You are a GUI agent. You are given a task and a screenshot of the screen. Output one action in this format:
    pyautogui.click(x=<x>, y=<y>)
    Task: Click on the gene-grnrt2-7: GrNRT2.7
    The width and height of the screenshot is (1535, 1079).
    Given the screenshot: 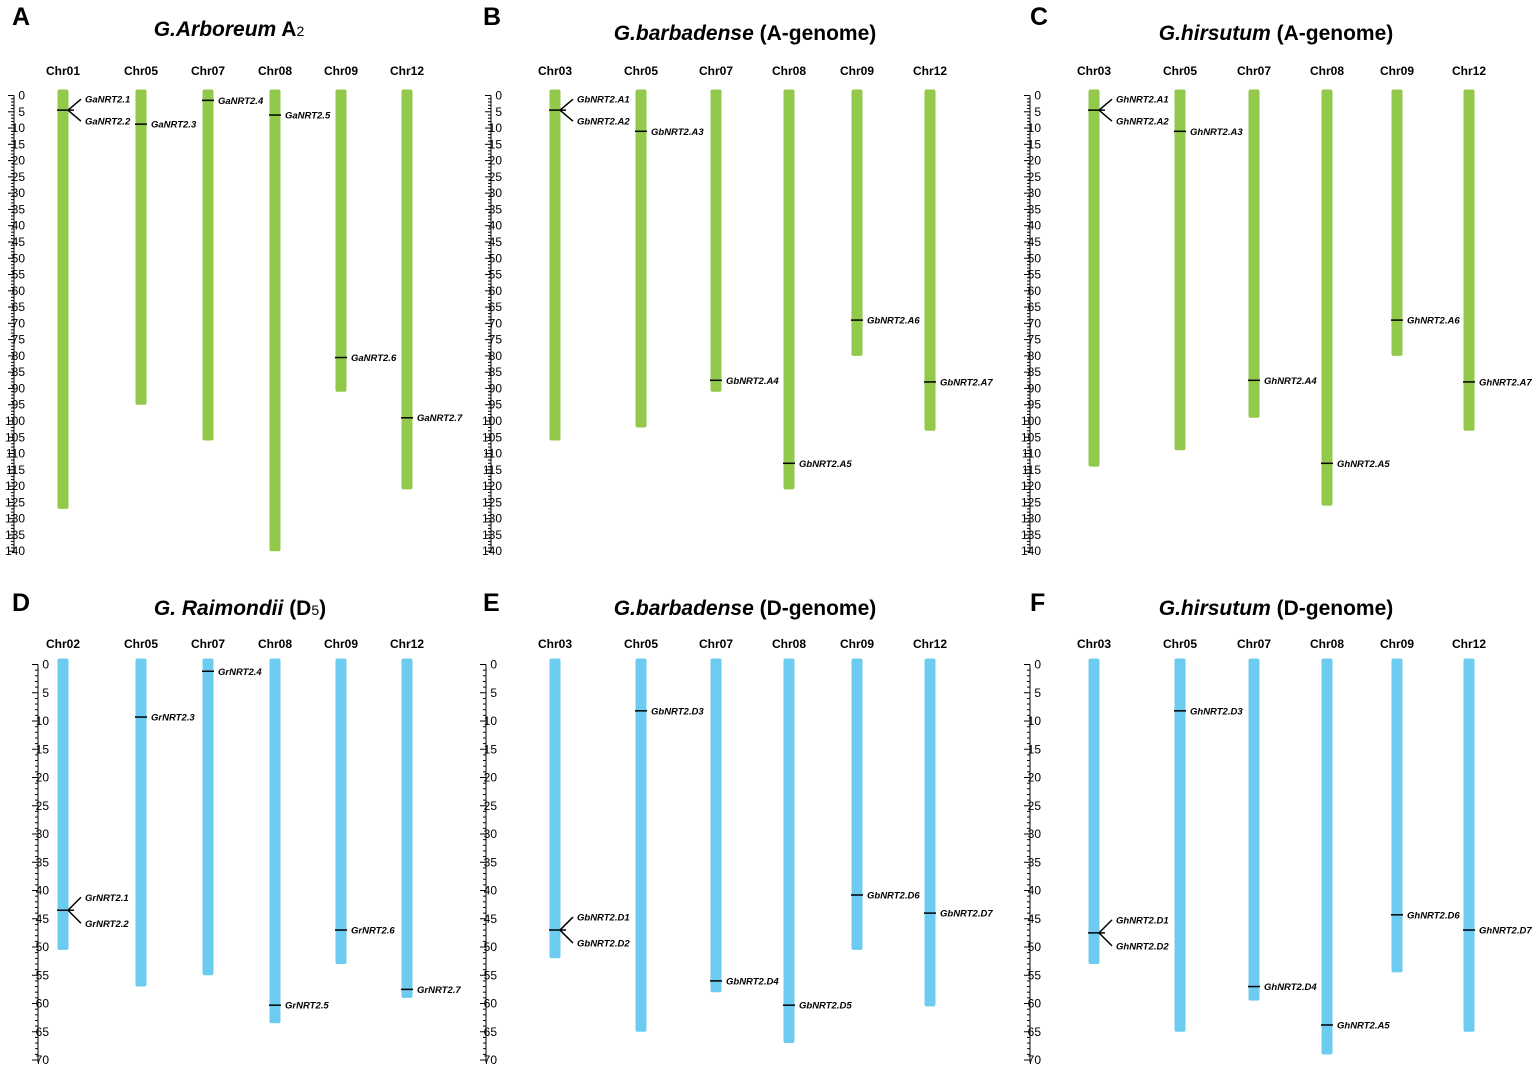 What is the action you would take?
    pyautogui.click(x=431, y=990)
    